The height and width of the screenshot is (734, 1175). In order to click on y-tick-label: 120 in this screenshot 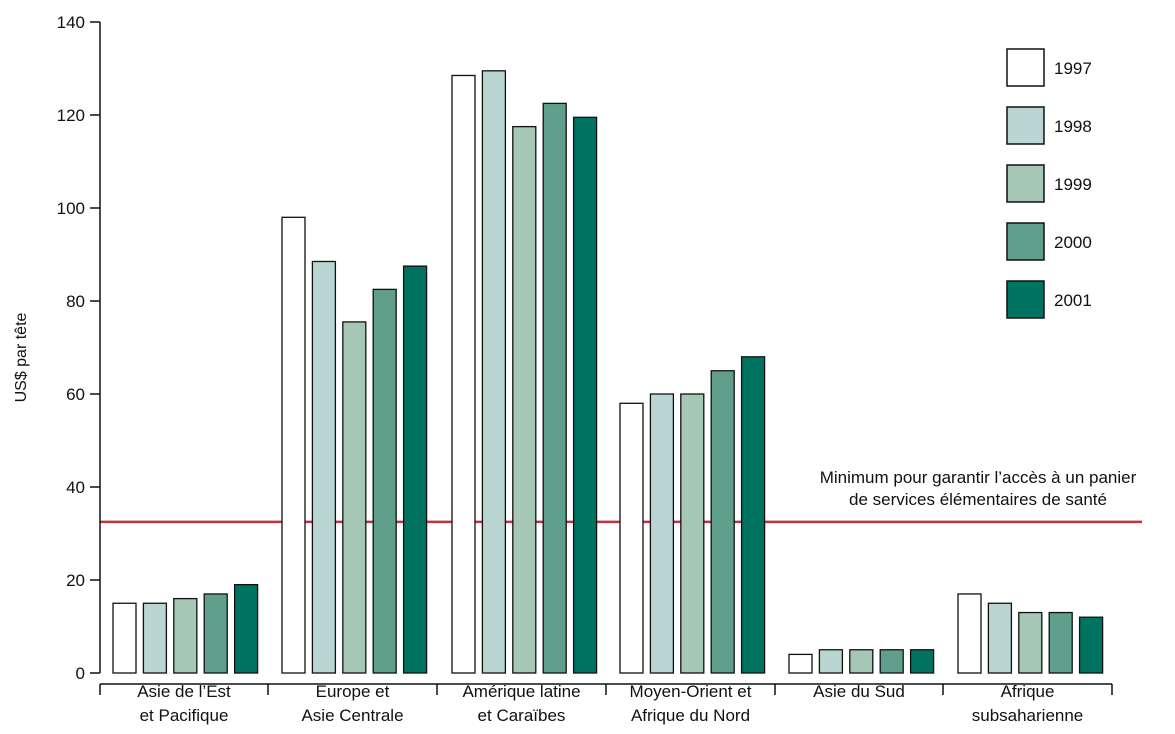, I will do `click(71, 115)`.